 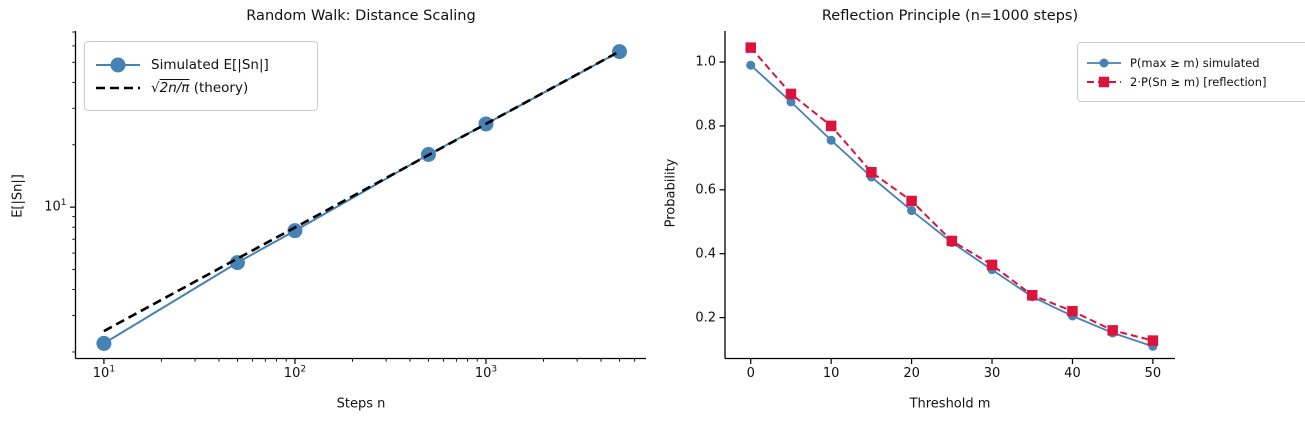 What do you see at coordinates (671, 193) in the screenshot?
I see `right-y-axis-label: Probability` at bounding box center [671, 193].